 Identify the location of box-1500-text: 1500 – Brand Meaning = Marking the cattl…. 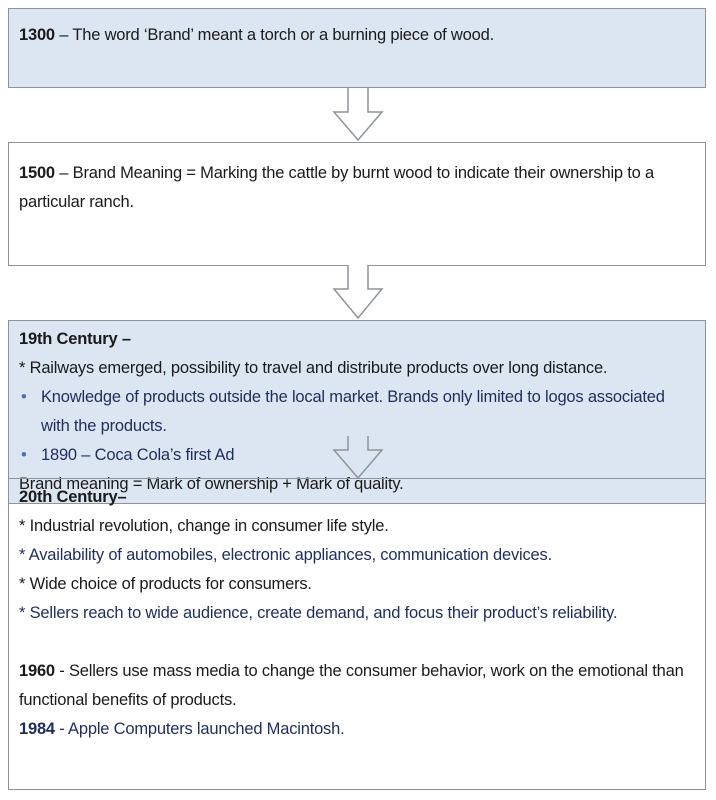
(357, 188).